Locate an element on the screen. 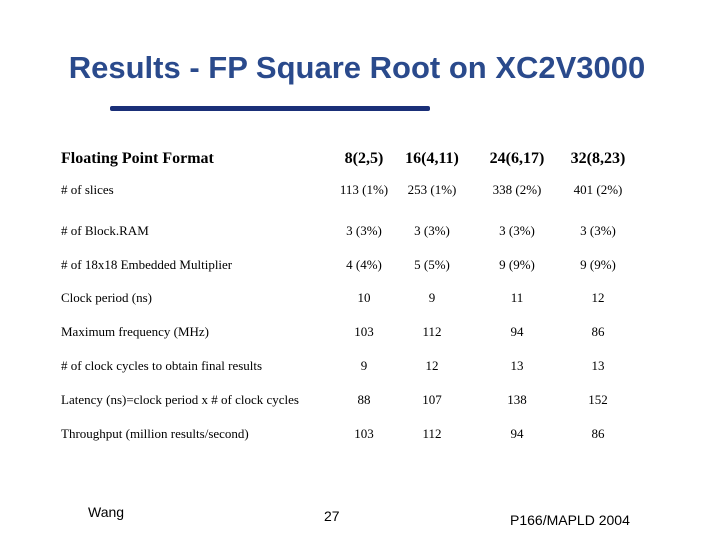  table-cell: 138 is located at coordinates (517, 399).